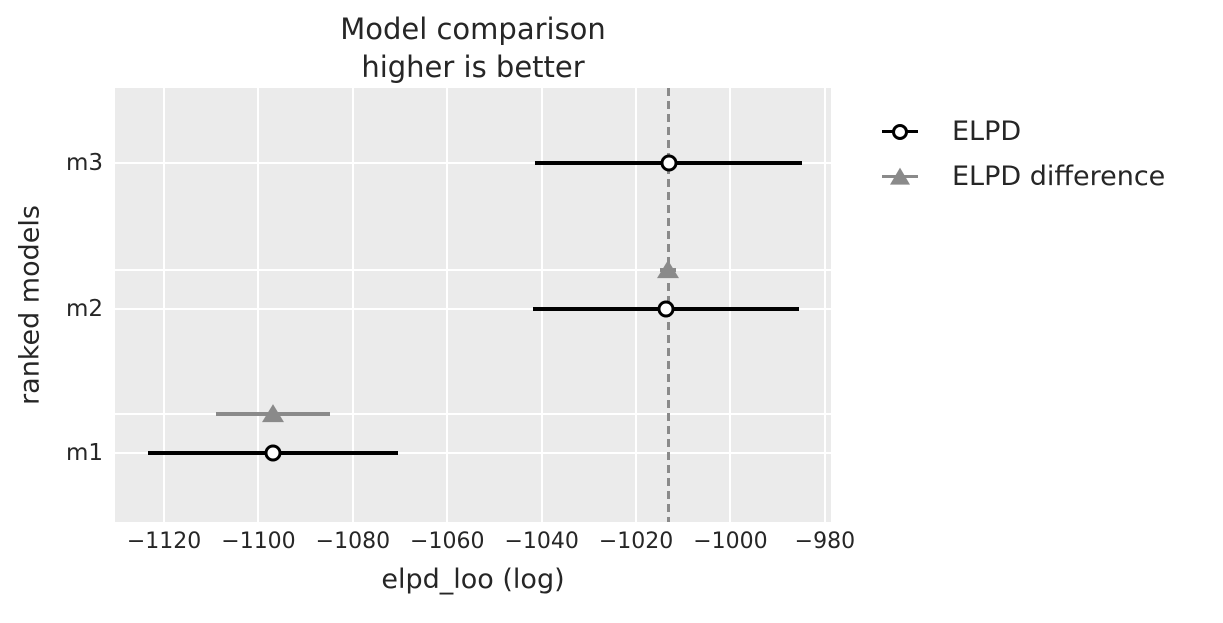 The image size is (1223, 623). I want to click on legend: ELPD ELPD difference, so click(1021, 154).